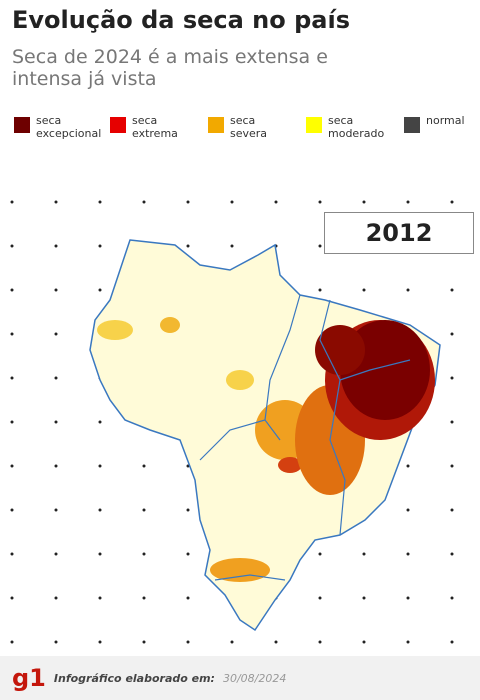 The width and height of the screenshot is (480, 700). What do you see at coordinates (134, 678) in the screenshot?
I see `credit: Infográfico elaborado em:` at bounding box center [134, 678].